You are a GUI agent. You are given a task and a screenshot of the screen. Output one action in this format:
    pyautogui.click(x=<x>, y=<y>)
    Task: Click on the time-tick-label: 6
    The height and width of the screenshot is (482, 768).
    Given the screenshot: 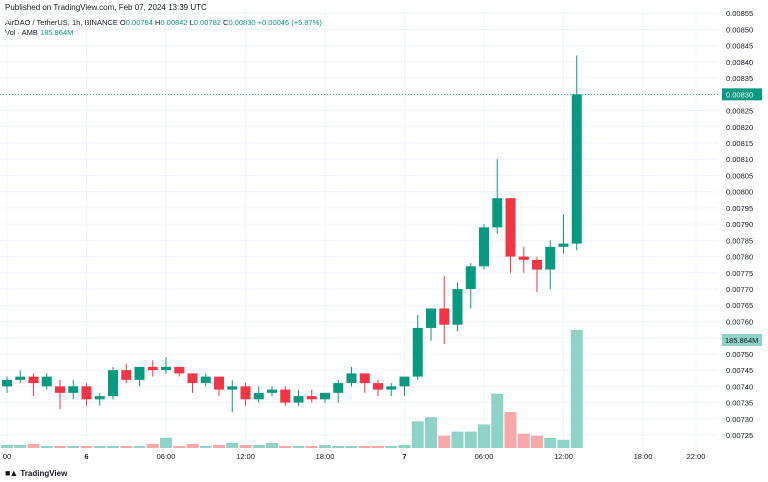 What is the action you would take?
    pyautogui.click(x=86, y=456)
    